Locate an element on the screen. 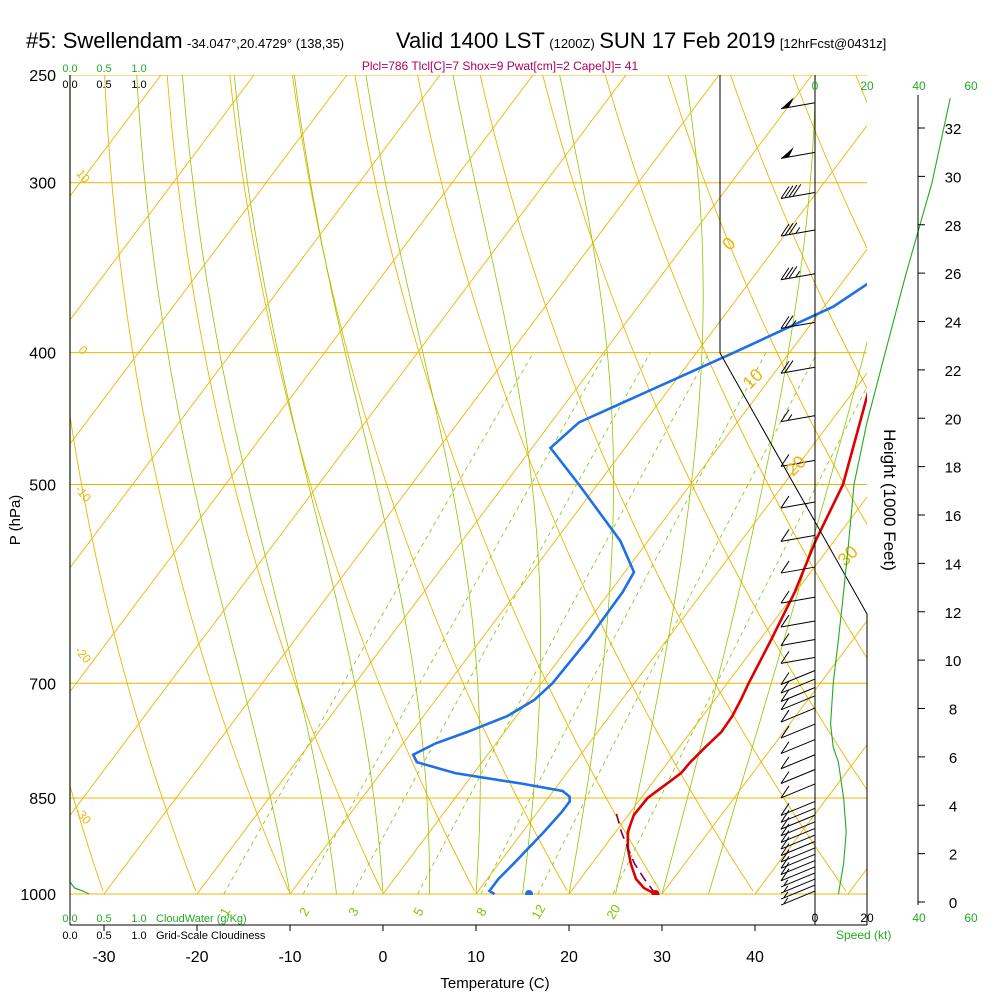 The height and width of the screenshot is (1000, 1000). height-axis-label: Height (1000 Feet) is located at coordinates (889, 500).